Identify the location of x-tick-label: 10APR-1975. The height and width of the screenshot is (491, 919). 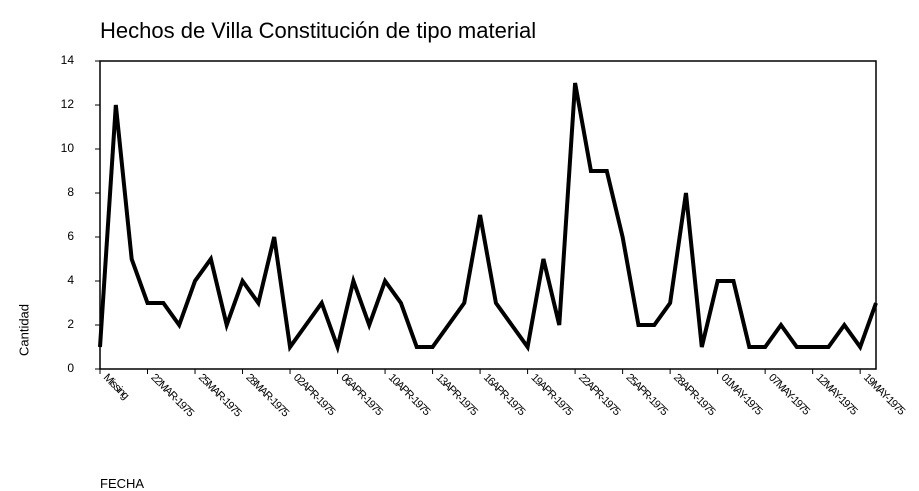
(409, 395).